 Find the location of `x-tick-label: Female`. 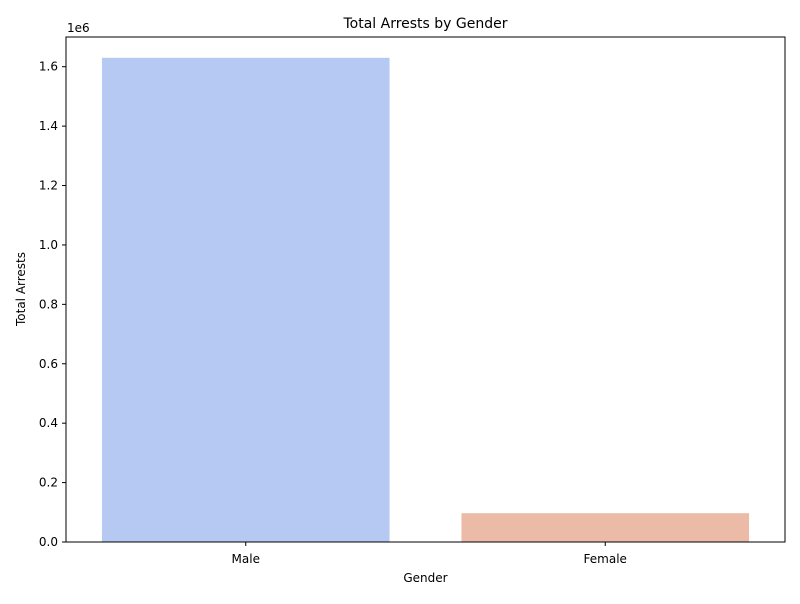

x-tick-label: Female is located at coordinates (605, 559).